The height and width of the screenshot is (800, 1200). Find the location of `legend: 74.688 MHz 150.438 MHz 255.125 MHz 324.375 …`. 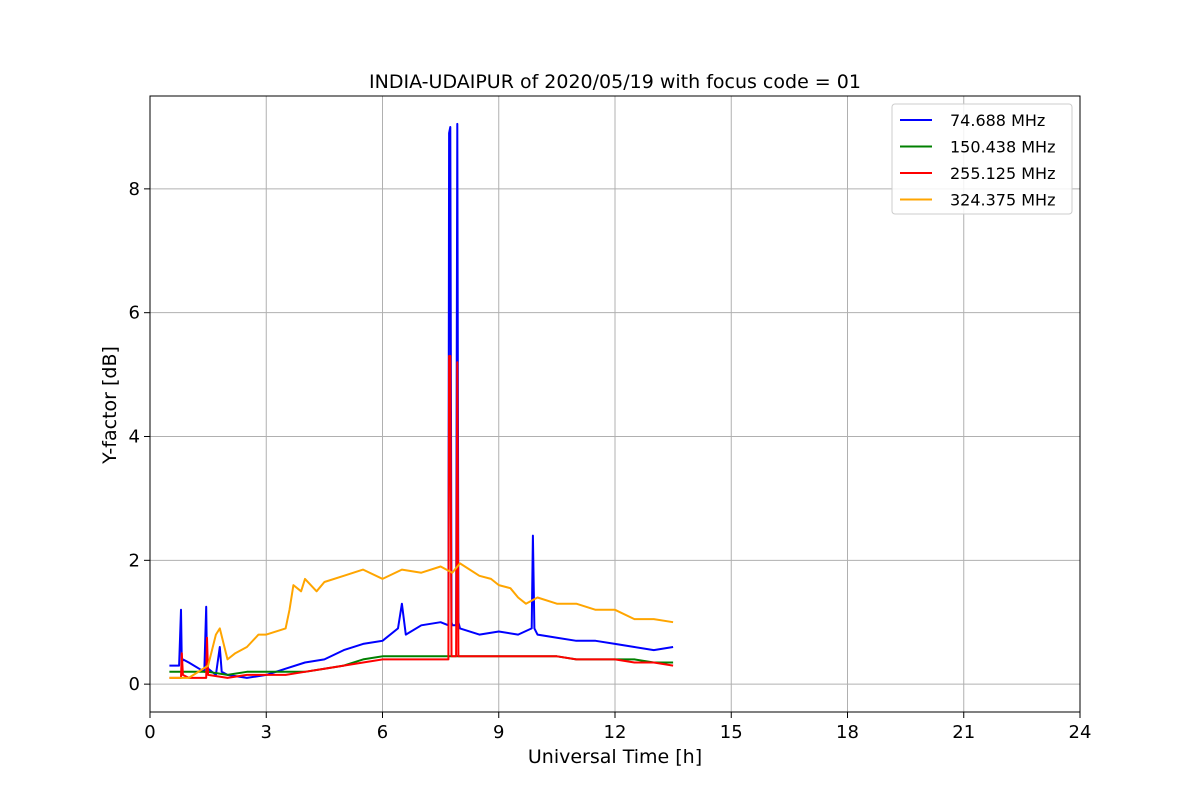

legend: 74.688 MHz 150.438 MHz 255.125 MHz 324.375 … is located at coordinates (982, 159).